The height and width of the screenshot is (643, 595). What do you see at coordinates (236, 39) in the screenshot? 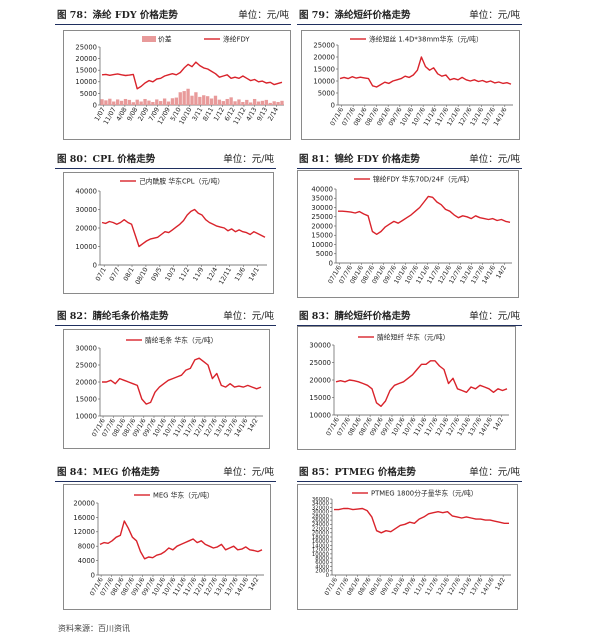
I see `legend-label: 涤纶FDY` at bounding box center [236, 39].